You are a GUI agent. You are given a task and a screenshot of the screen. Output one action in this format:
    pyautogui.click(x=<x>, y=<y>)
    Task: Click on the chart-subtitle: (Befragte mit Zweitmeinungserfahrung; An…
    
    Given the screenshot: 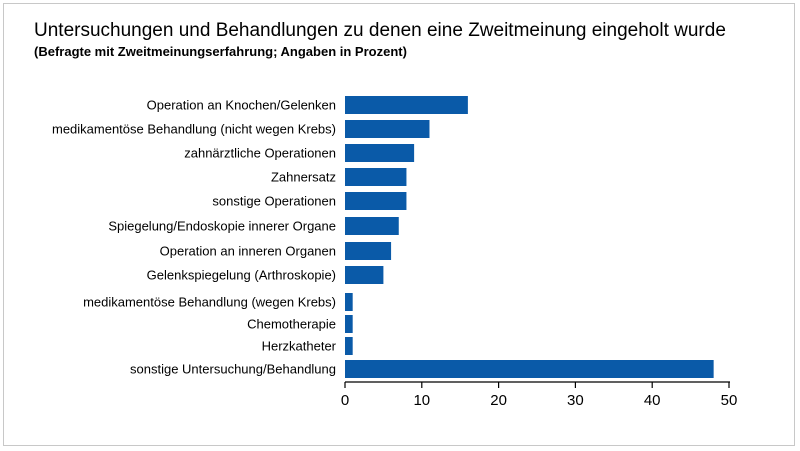 What is the action you would take?
    pyautogui.click(x=220, y=51)
    